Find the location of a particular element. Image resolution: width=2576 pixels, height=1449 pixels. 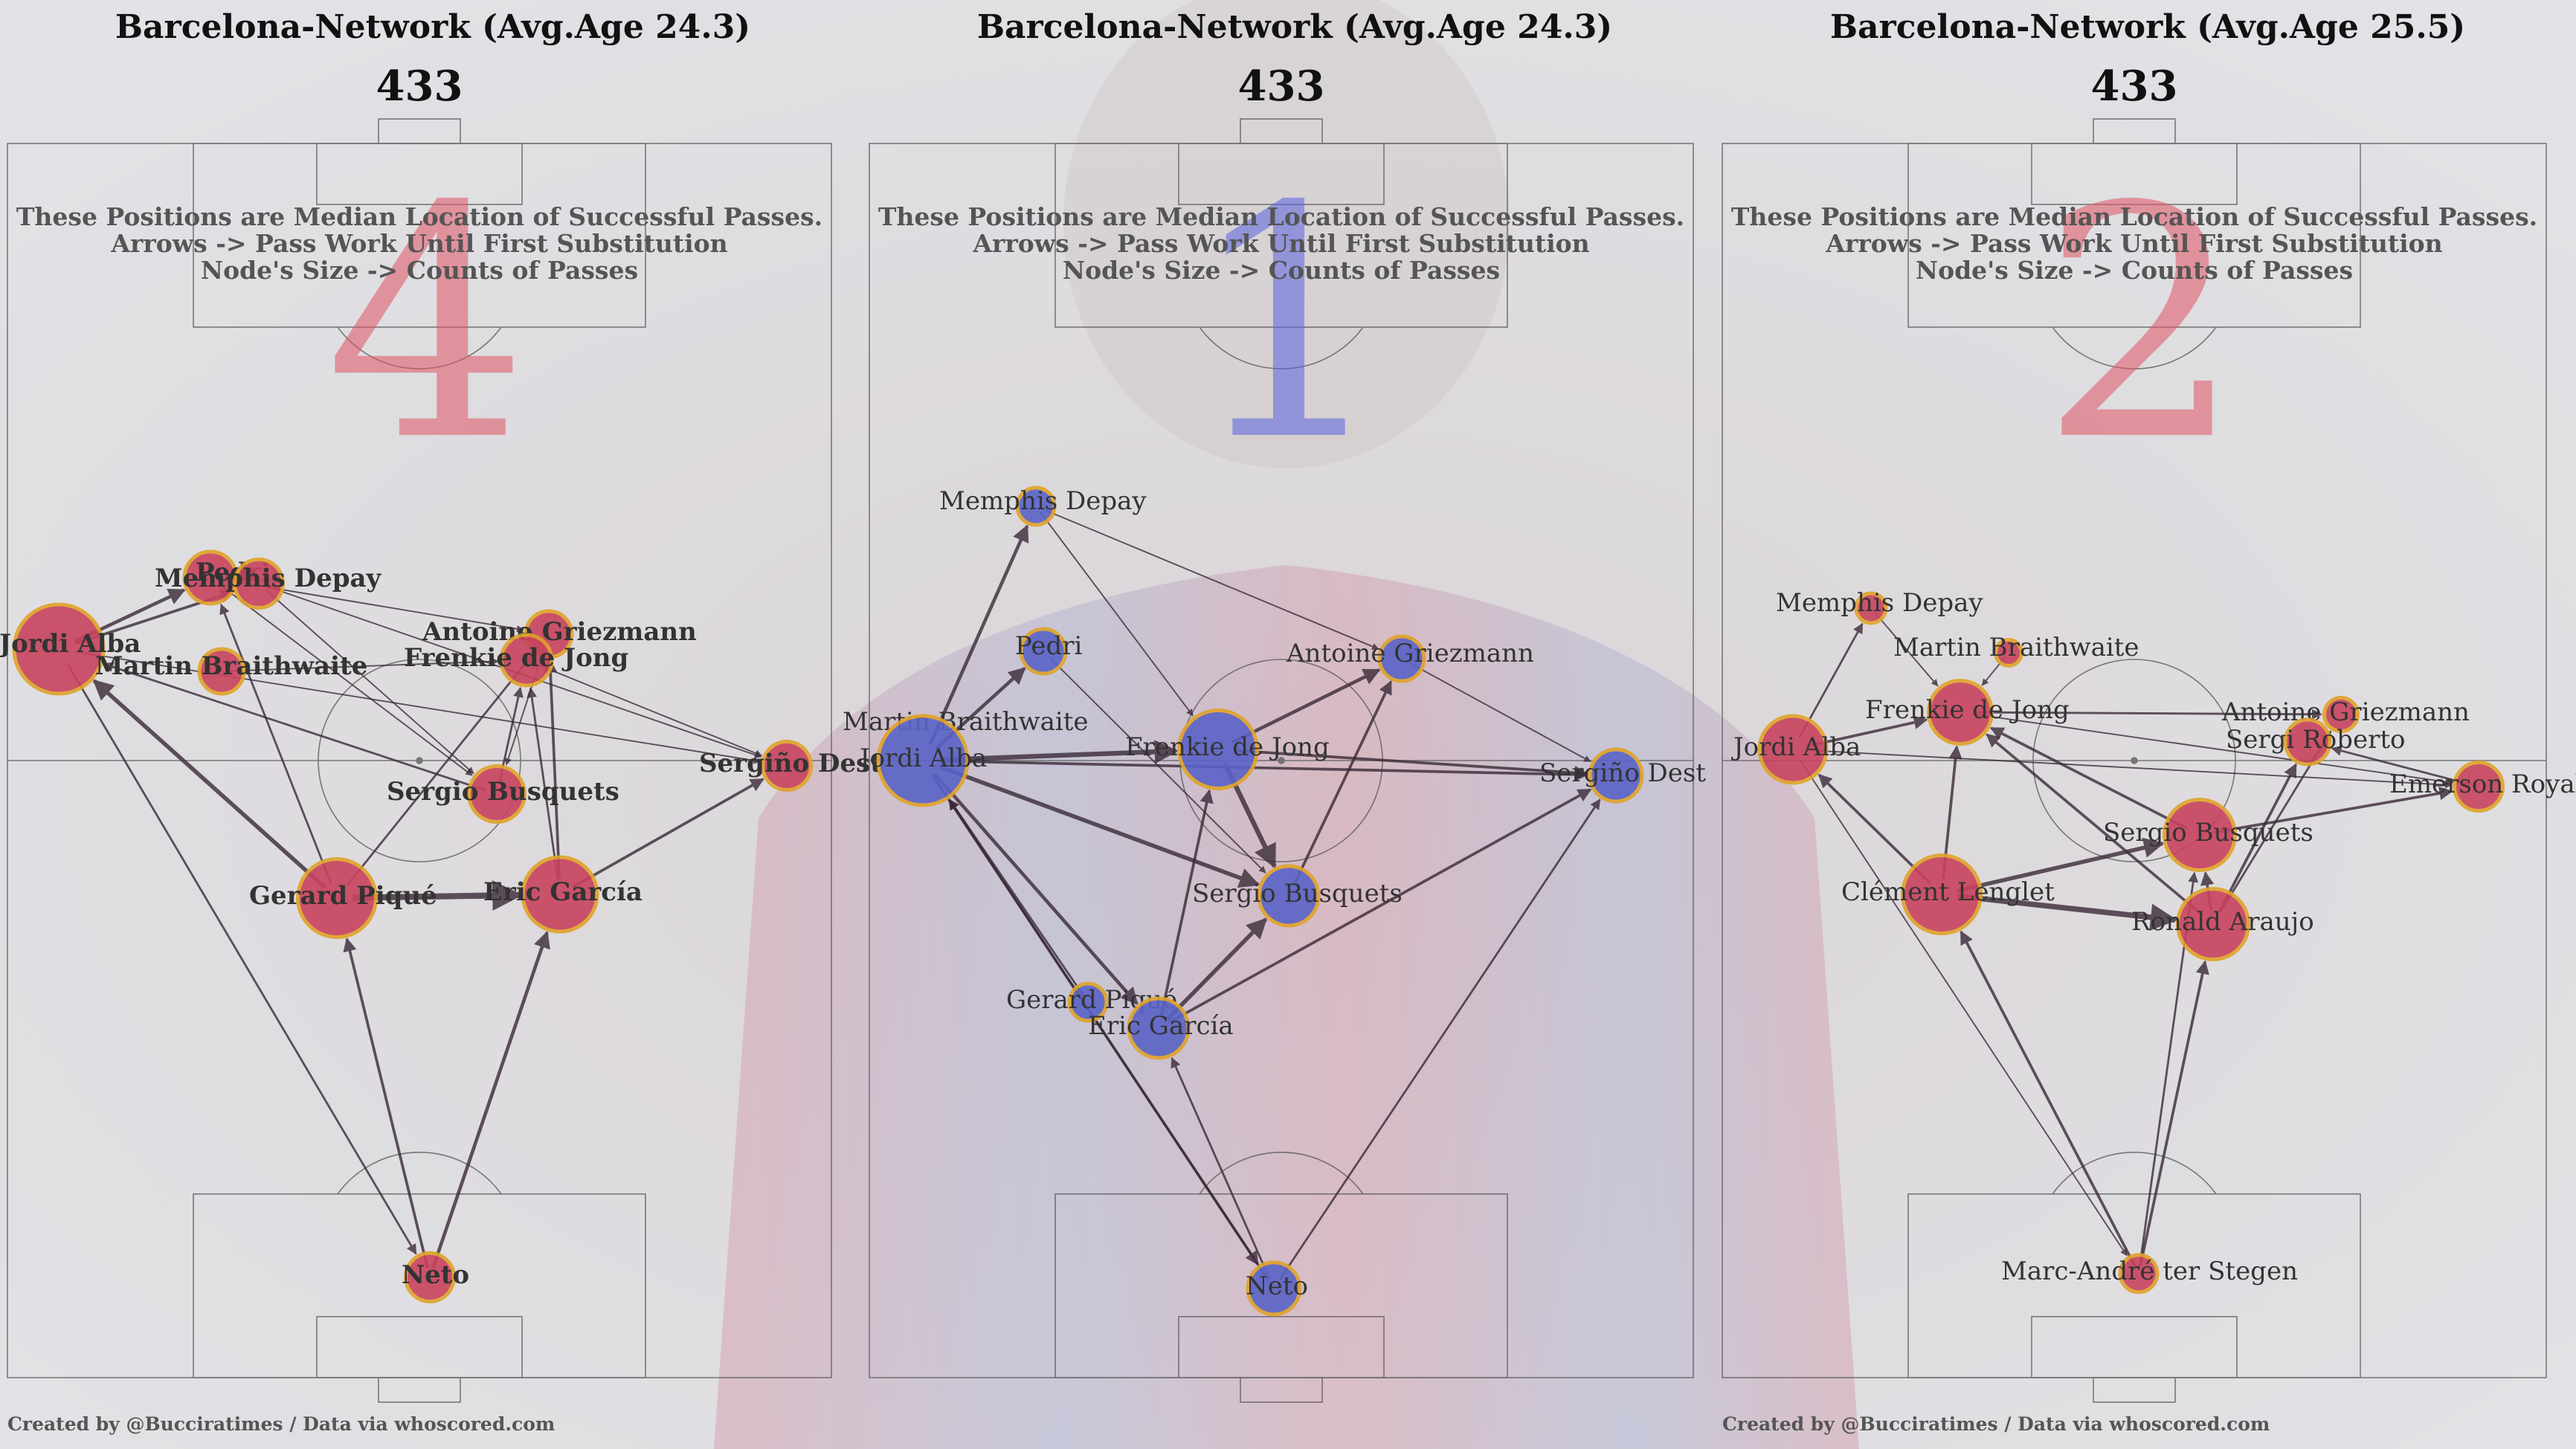

player-node: Sergio Busquets is located at coordinates (503, 794).